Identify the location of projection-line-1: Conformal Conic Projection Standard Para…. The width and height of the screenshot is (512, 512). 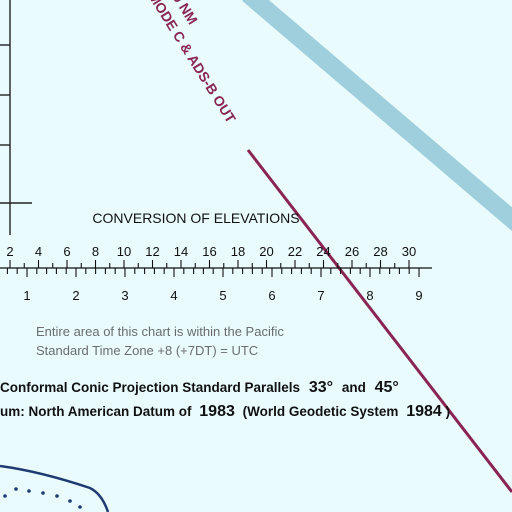
(199, 387).